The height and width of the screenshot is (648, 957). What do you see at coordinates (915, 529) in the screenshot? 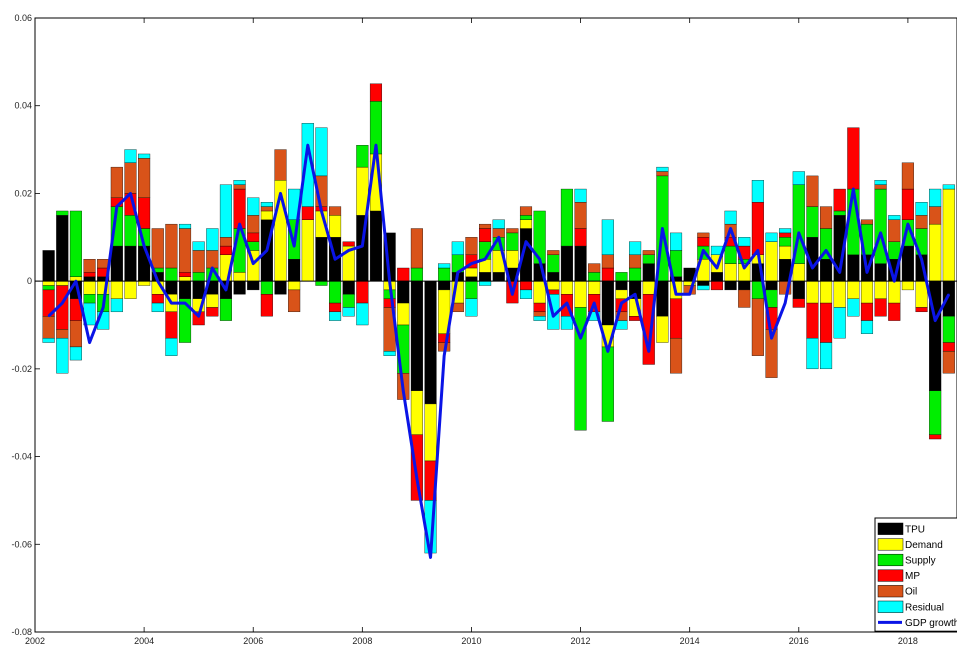
I see `legend-label-tpu: TPU` at bounding box center [915, 529].